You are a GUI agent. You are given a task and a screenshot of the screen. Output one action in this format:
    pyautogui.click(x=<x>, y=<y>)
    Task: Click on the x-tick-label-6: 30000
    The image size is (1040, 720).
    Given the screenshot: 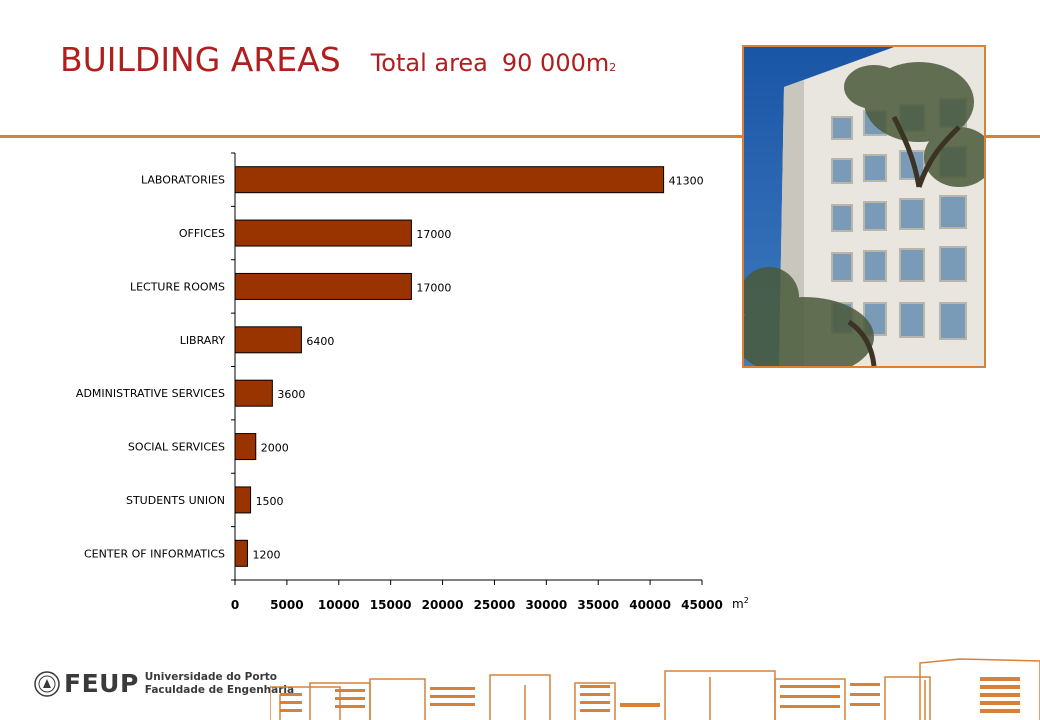 What is the action you would take?
    pyautogui.click(x=546, y=605)
    